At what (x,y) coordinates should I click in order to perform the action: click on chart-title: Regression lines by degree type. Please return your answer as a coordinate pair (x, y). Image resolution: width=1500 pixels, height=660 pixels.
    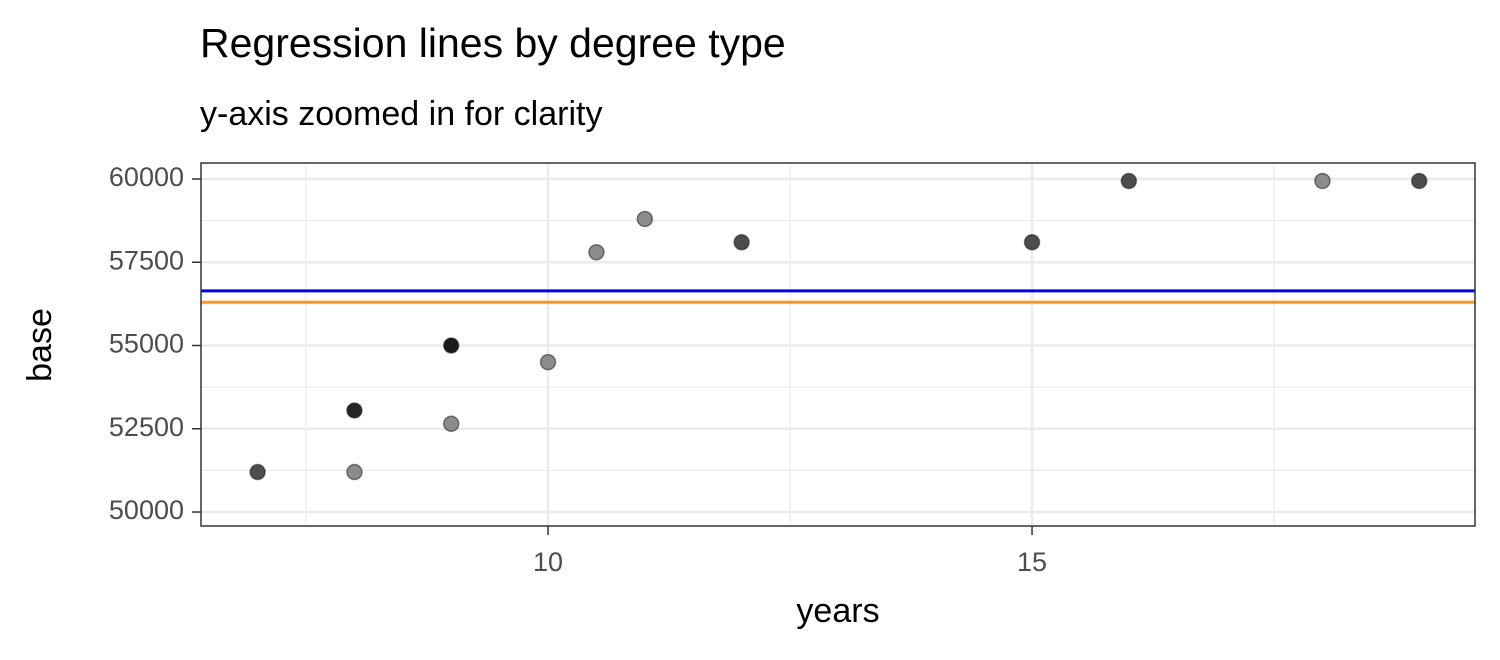
    Looking at the image, I should click on (493, 43).